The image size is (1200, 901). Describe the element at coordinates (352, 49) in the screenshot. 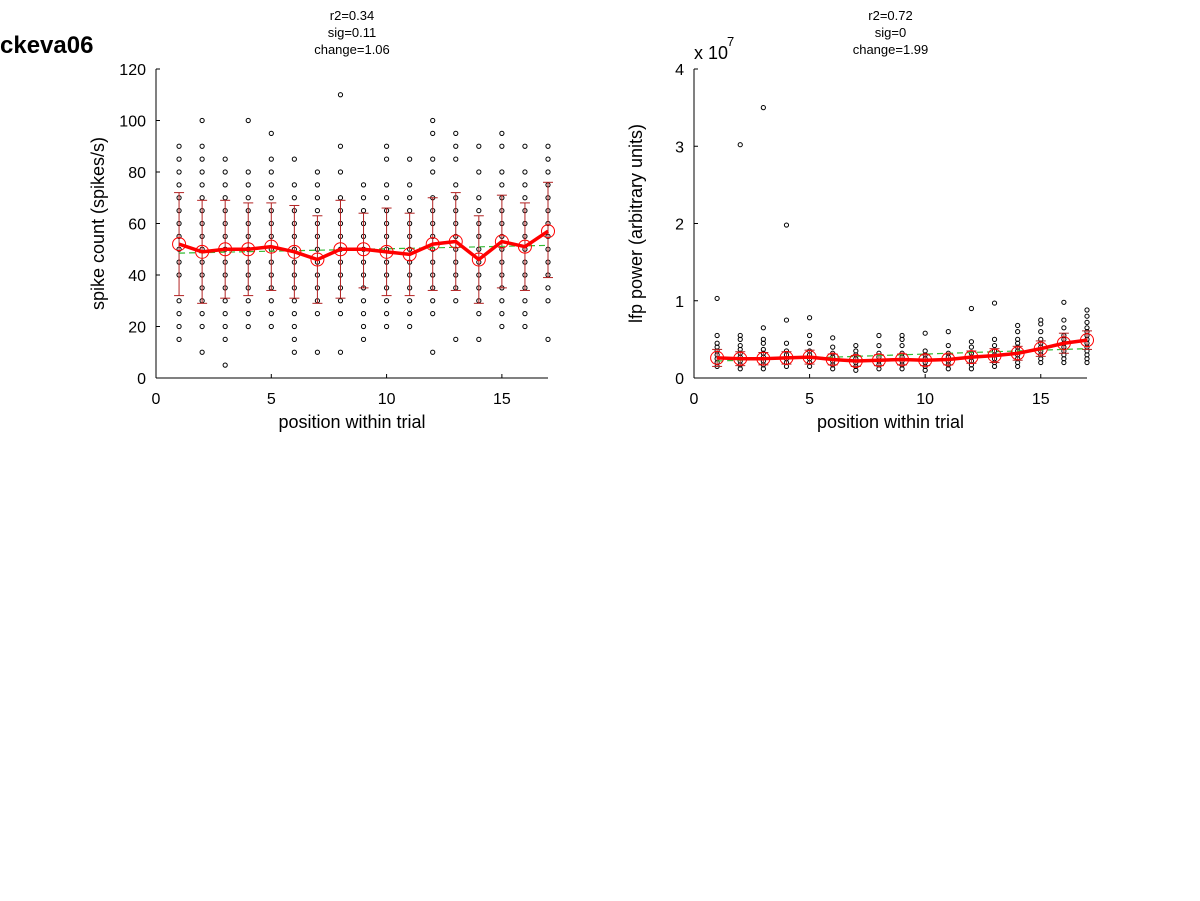

I see `chart-0-title-line: change=1.06` at that location.